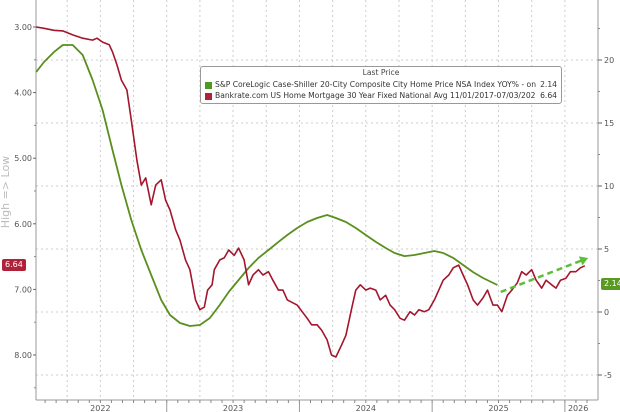  Describe the element at coordinates (609, 123) in the screenshot. I see `right-axis-tick-label: 15` at that location.